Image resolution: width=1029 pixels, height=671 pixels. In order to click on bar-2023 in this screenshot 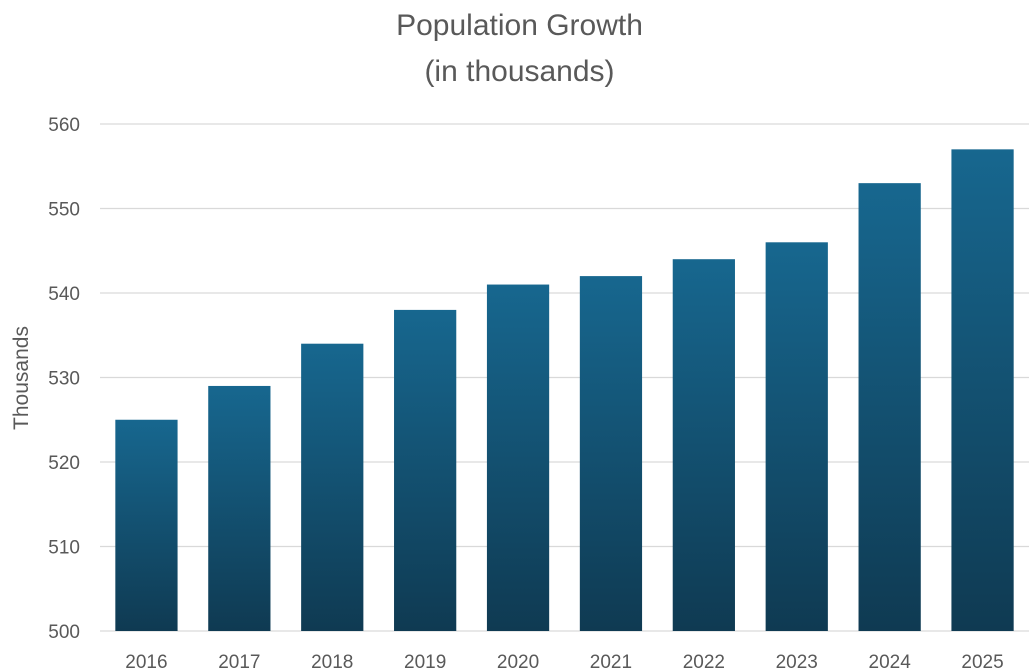, I will do `click(796, 437)`.